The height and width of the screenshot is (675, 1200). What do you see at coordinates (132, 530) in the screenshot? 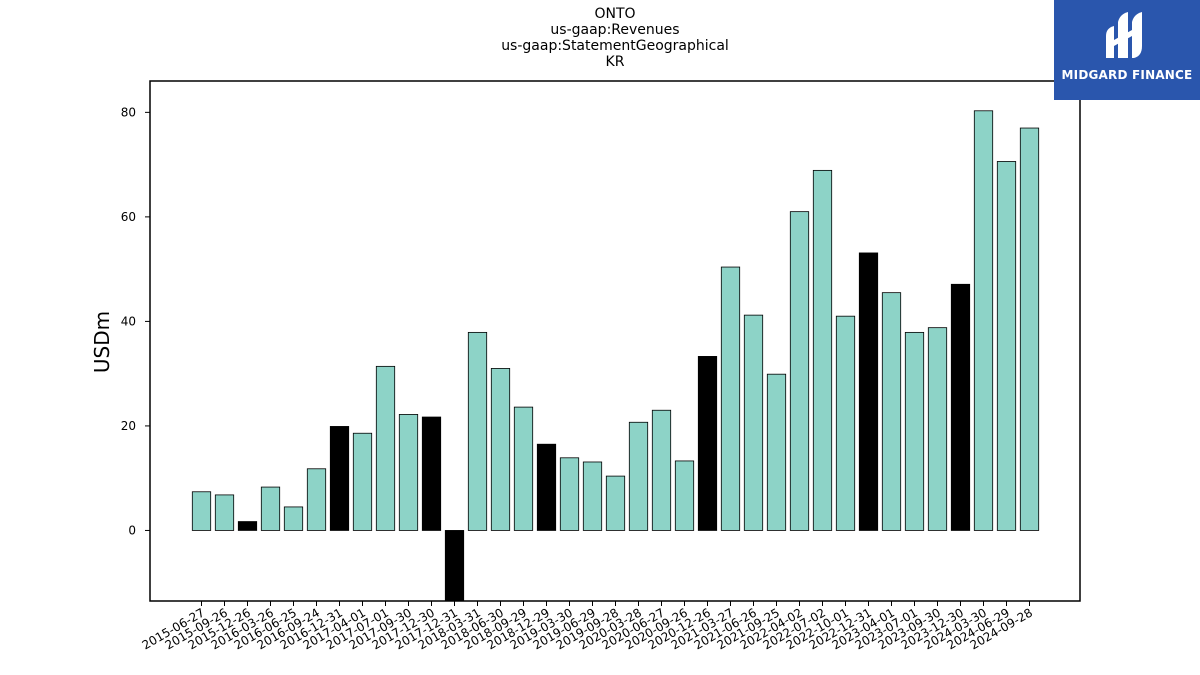
I see `y-tick-label: 0` at bounding box center [132, 530].